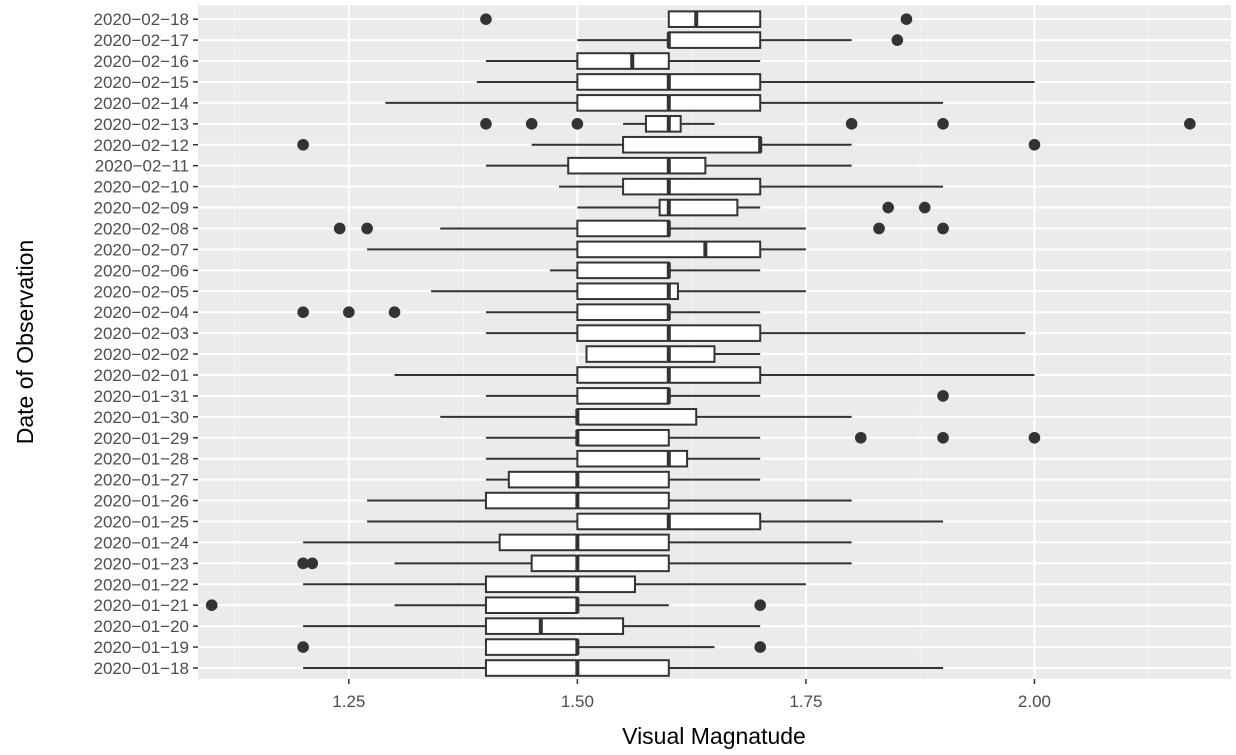 This screenshot has height=755, width=1236. Describe the element at coordinates (142, 626) in the screenshot. I see `y-tick-label: 2020−01−20` at that location.